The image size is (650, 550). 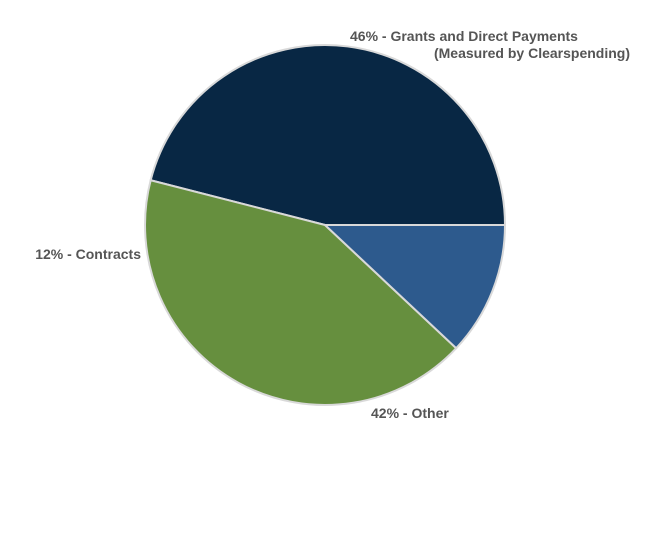 I want to click on slice-contracts, so click(x=414, y=287).